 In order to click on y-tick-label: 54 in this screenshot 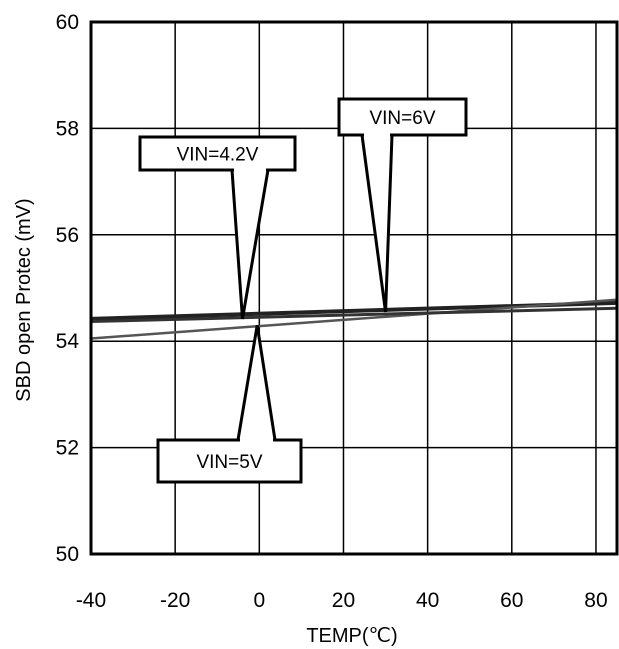, I will do `click(68, 341)`.